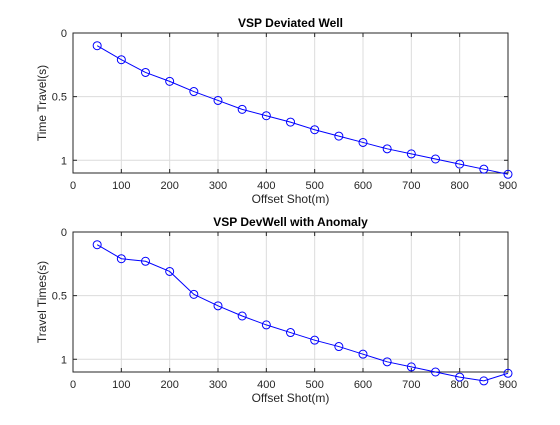 This screenshot has width=560, height=425. What do you see at coordinates (411, 385) in the screenshot?
I see `chart-2-x-tick-label: 700` at bounding box center [411, 385].